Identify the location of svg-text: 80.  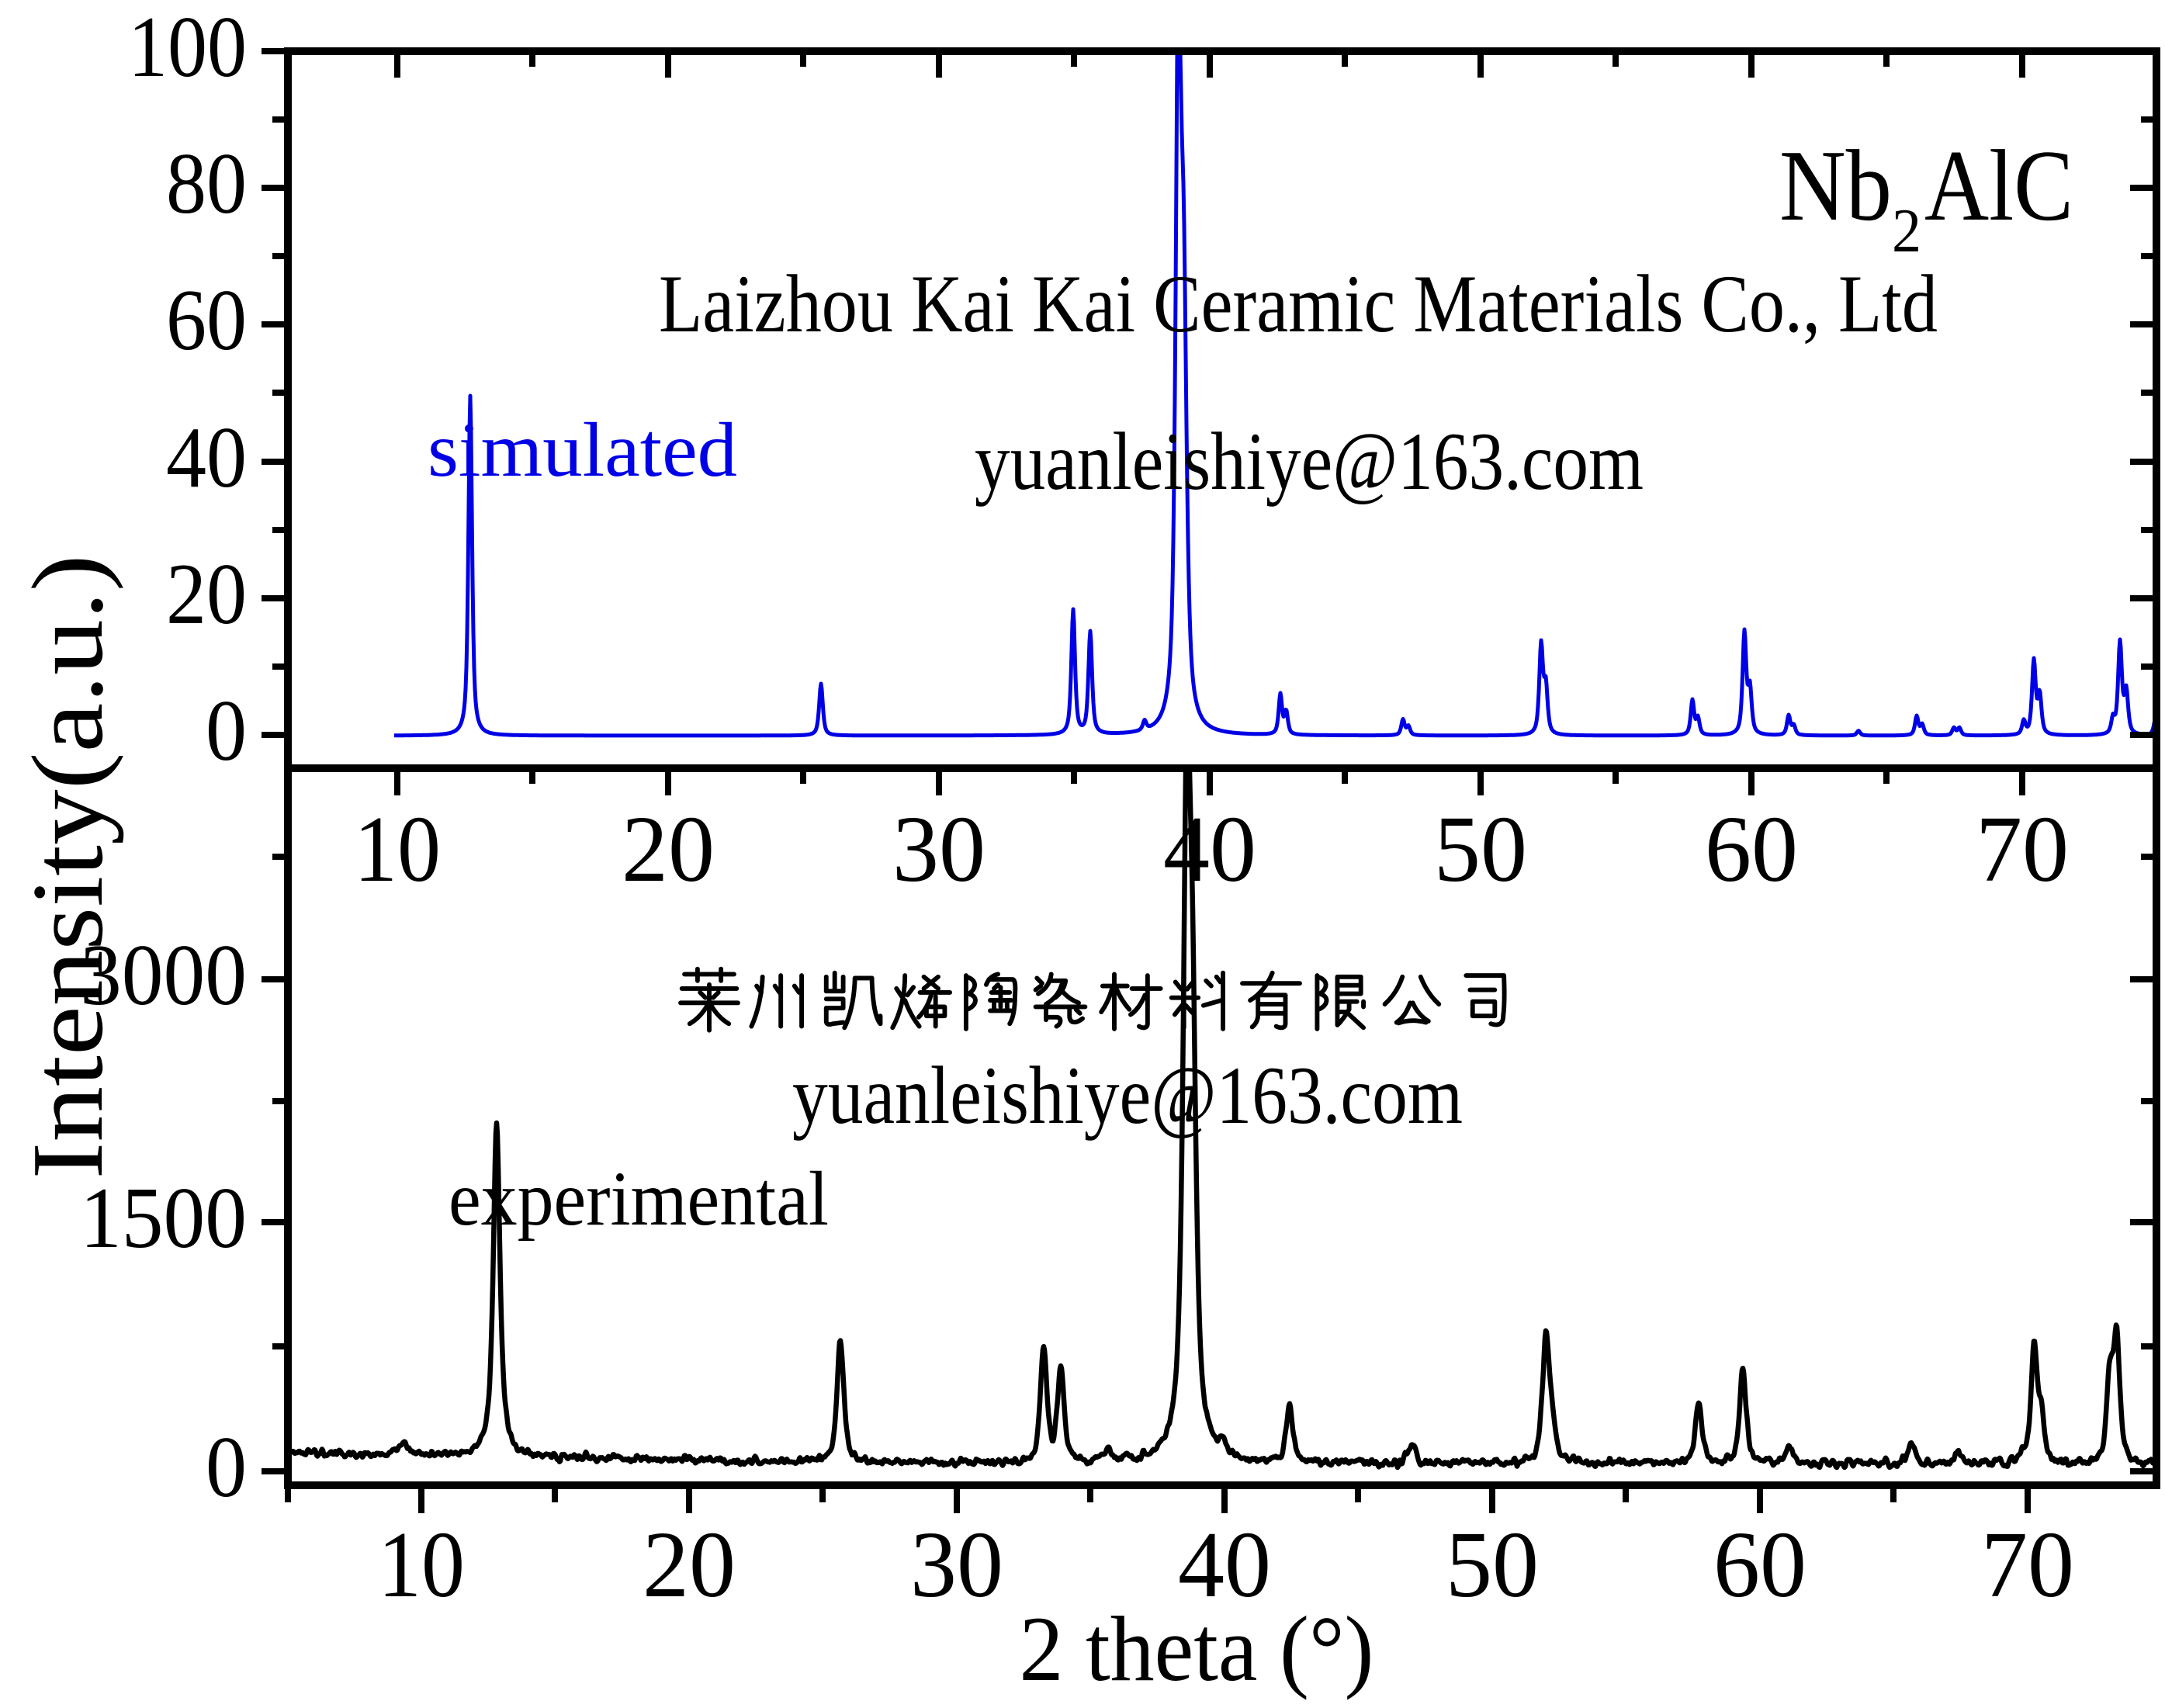
(206, 184).